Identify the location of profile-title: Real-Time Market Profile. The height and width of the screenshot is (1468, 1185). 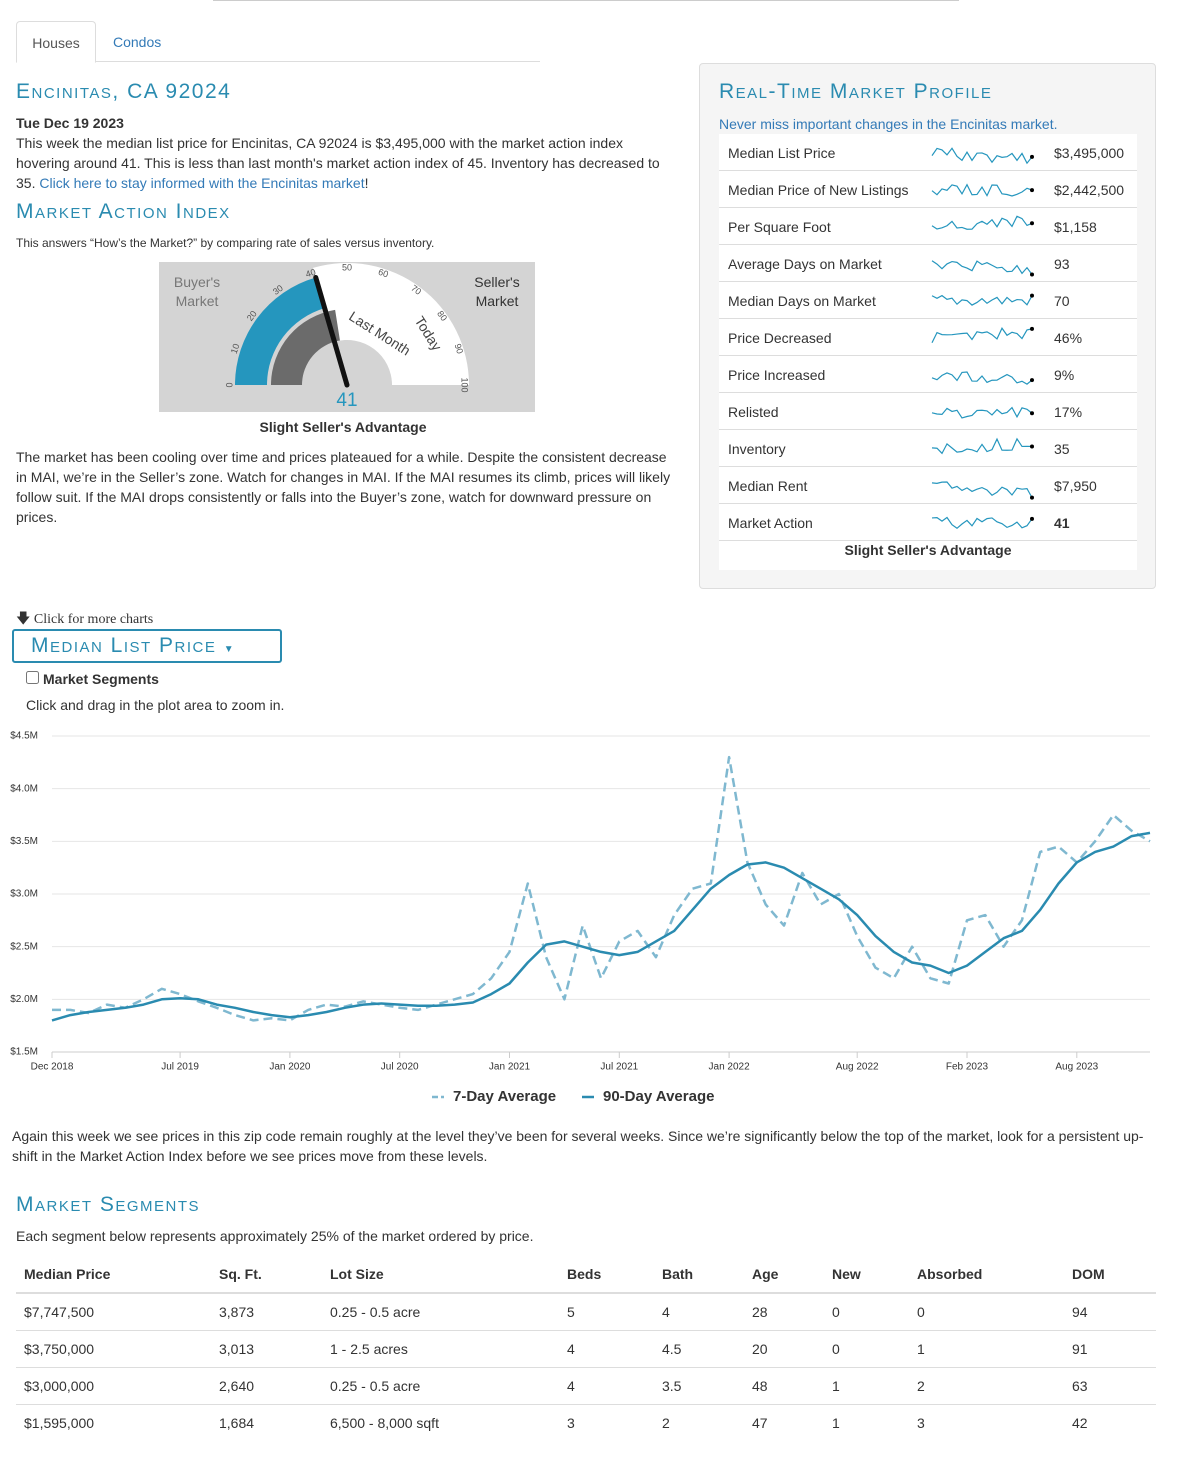
(856, 91).